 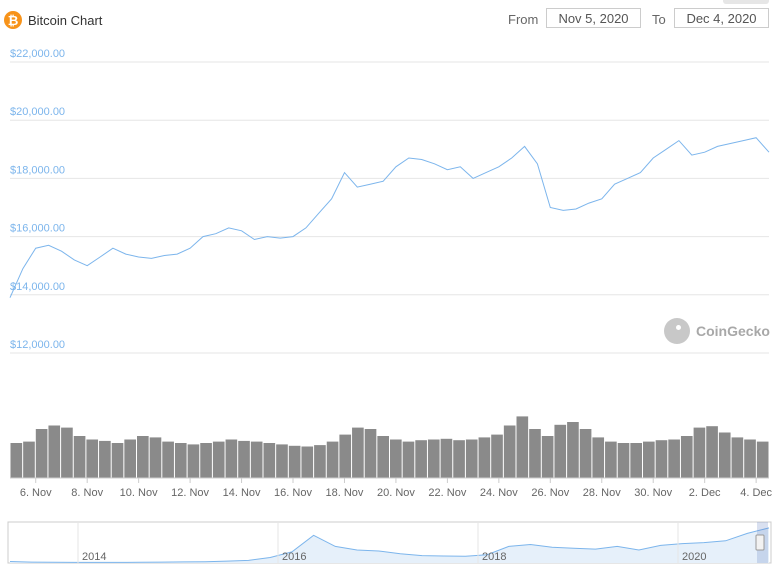 What do you see at coordinates (396, 493) in the screenshot?
I see `x-tick-label: 20. Nov` at bounding box center [396, 493].